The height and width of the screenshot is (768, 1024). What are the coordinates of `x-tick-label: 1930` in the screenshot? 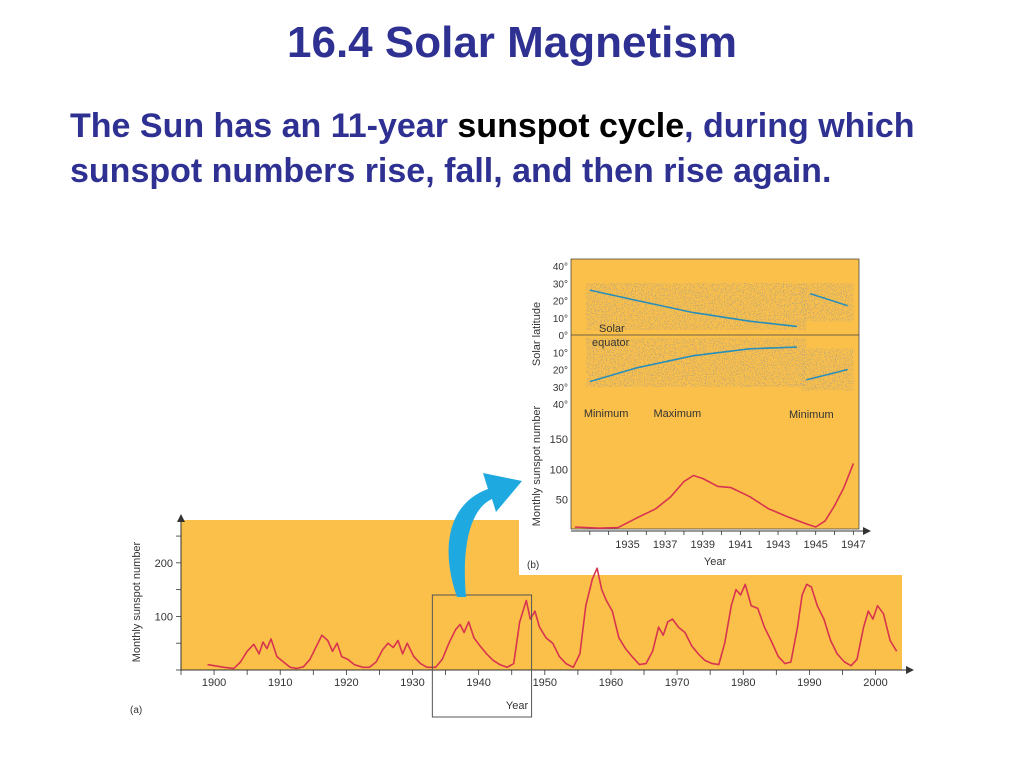 It's located at (412, 683).